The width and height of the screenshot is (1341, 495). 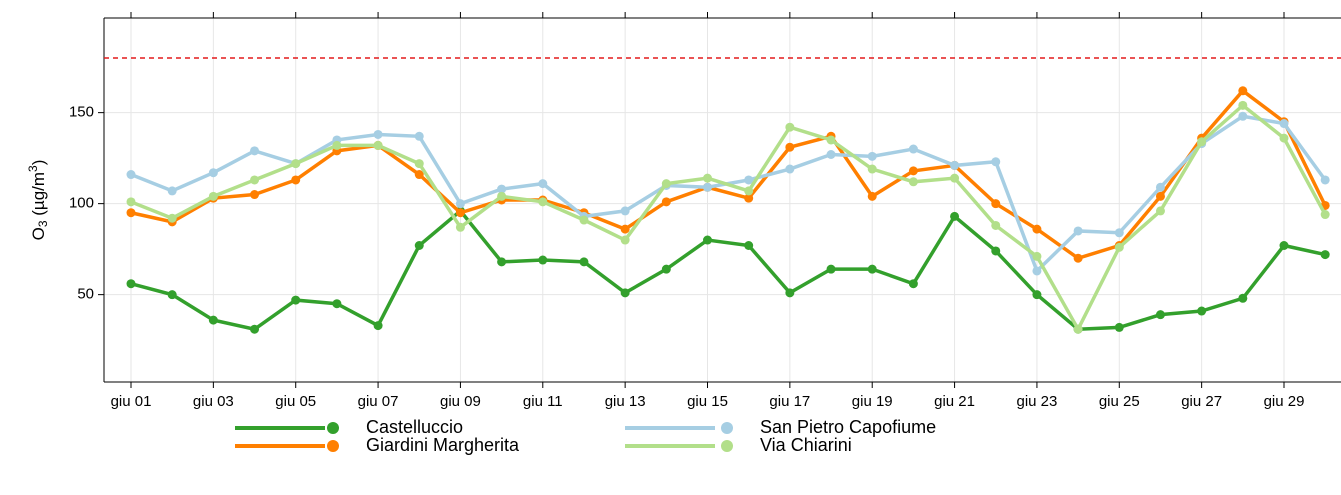 I want to click on x-tick-label: giu 27, so click(x=1201, y=401).